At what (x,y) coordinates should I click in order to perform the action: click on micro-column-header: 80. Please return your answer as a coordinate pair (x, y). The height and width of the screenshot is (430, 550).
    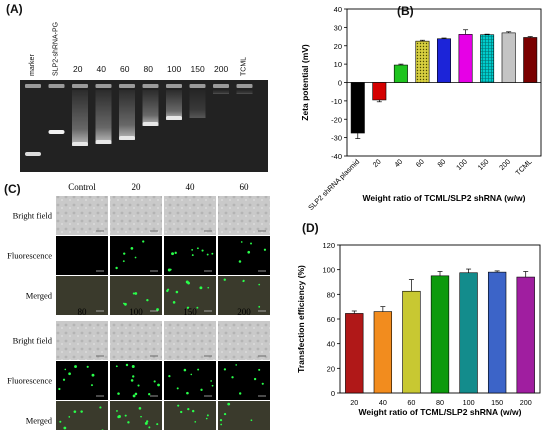
    Looking at the image, I should click on (83, 312).